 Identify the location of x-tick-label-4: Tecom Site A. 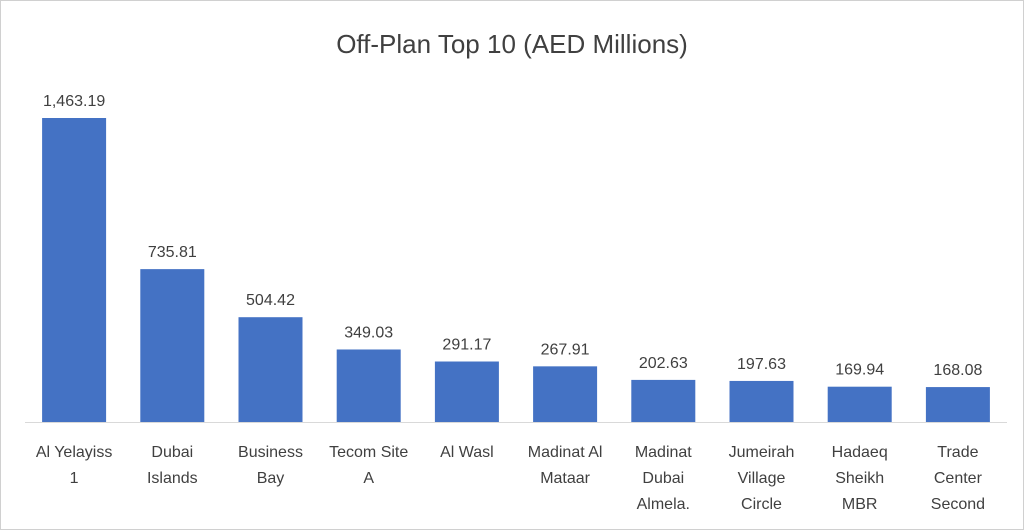
(368, 465).